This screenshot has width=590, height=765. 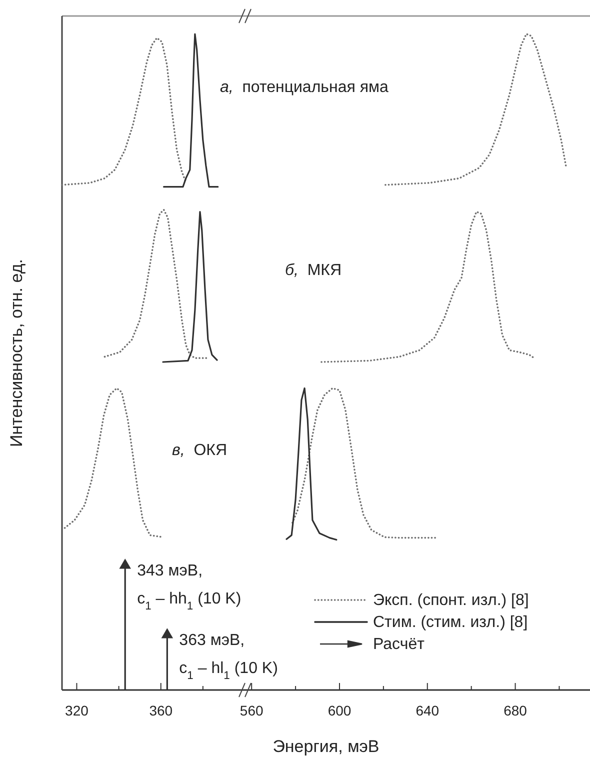 I want to click on text: Расчёт, so click(x=398, y=644).